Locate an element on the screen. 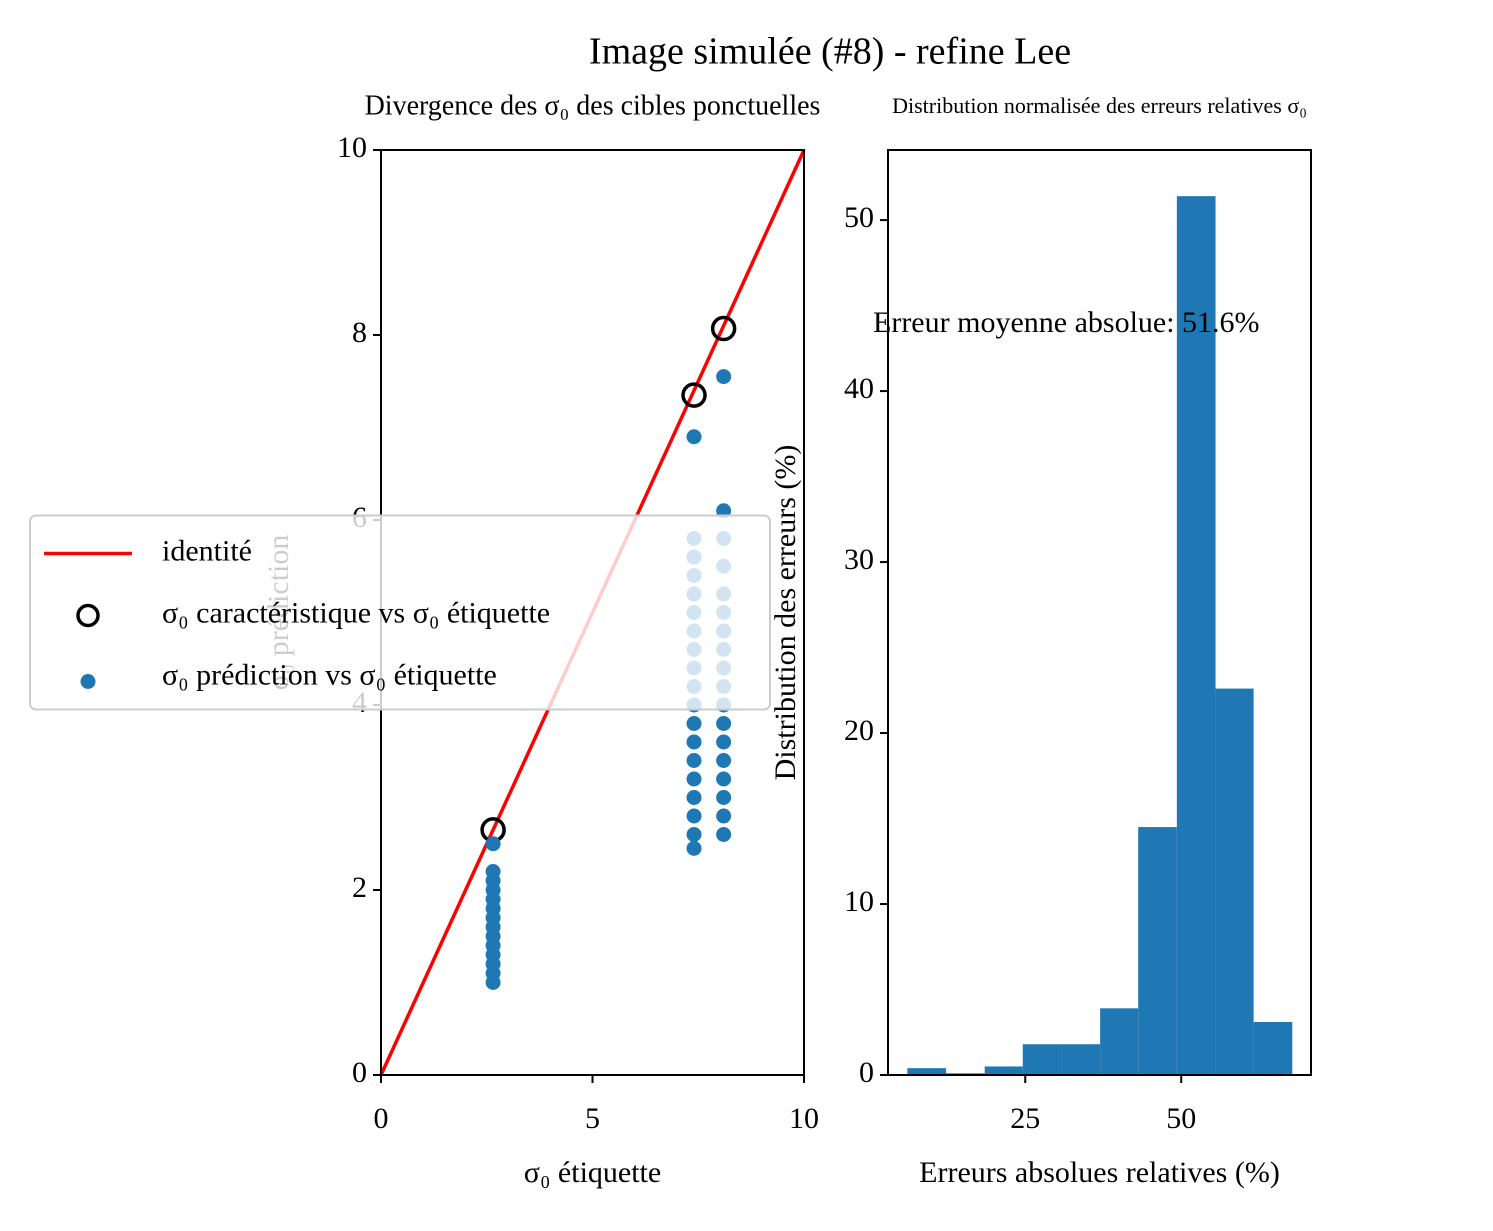 Image resolution: width=1493 pixels, height=1231 pixels. x-tick-label: 5 is located at coordinates (592, 1118).